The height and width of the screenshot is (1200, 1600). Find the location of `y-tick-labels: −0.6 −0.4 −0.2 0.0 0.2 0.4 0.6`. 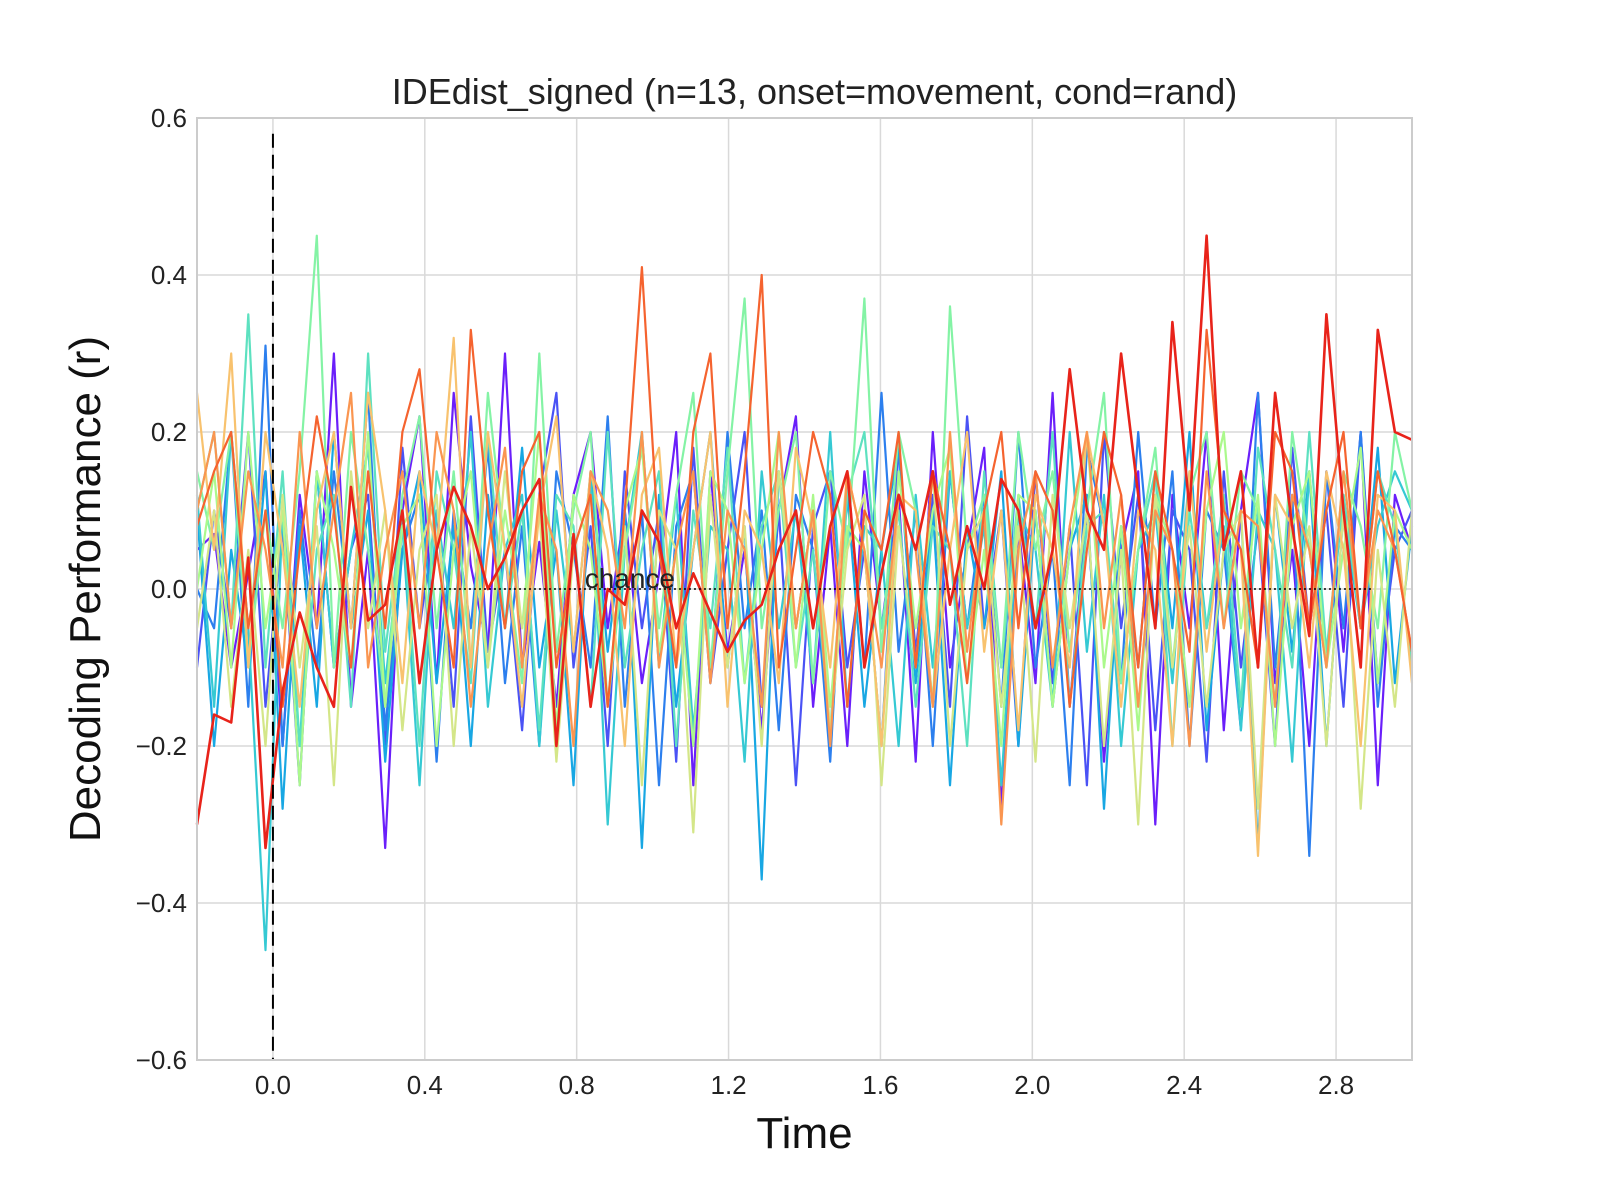

y-tick-labels: −0.6 −0.4 −0.2 0.0 0.2 0.4 0.6 is located at coordinates (161, 589).